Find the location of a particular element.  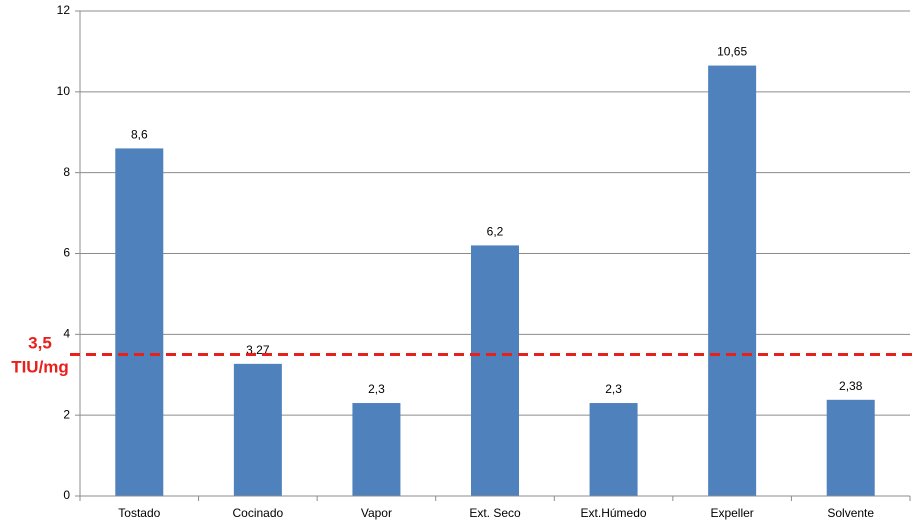

y-tick-label: 6 is located at coordinates (66, 253).